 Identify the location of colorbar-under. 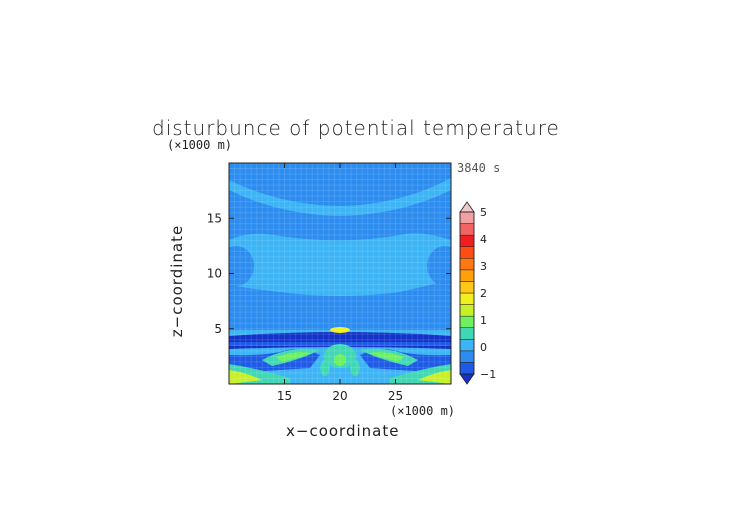
(467, 379).